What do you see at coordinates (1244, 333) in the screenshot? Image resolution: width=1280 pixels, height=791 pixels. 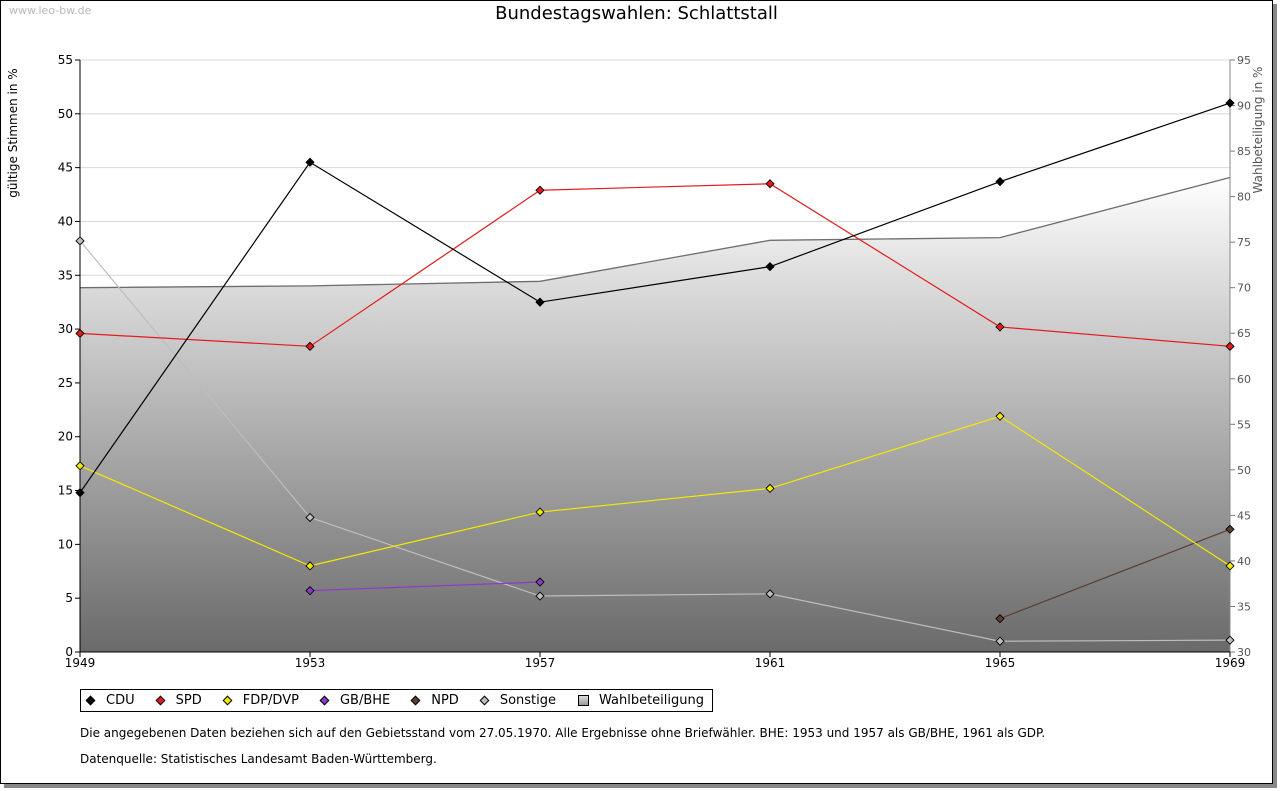 I see `y-right-tick-label-65: 65` at bounding box center [1244, 333].